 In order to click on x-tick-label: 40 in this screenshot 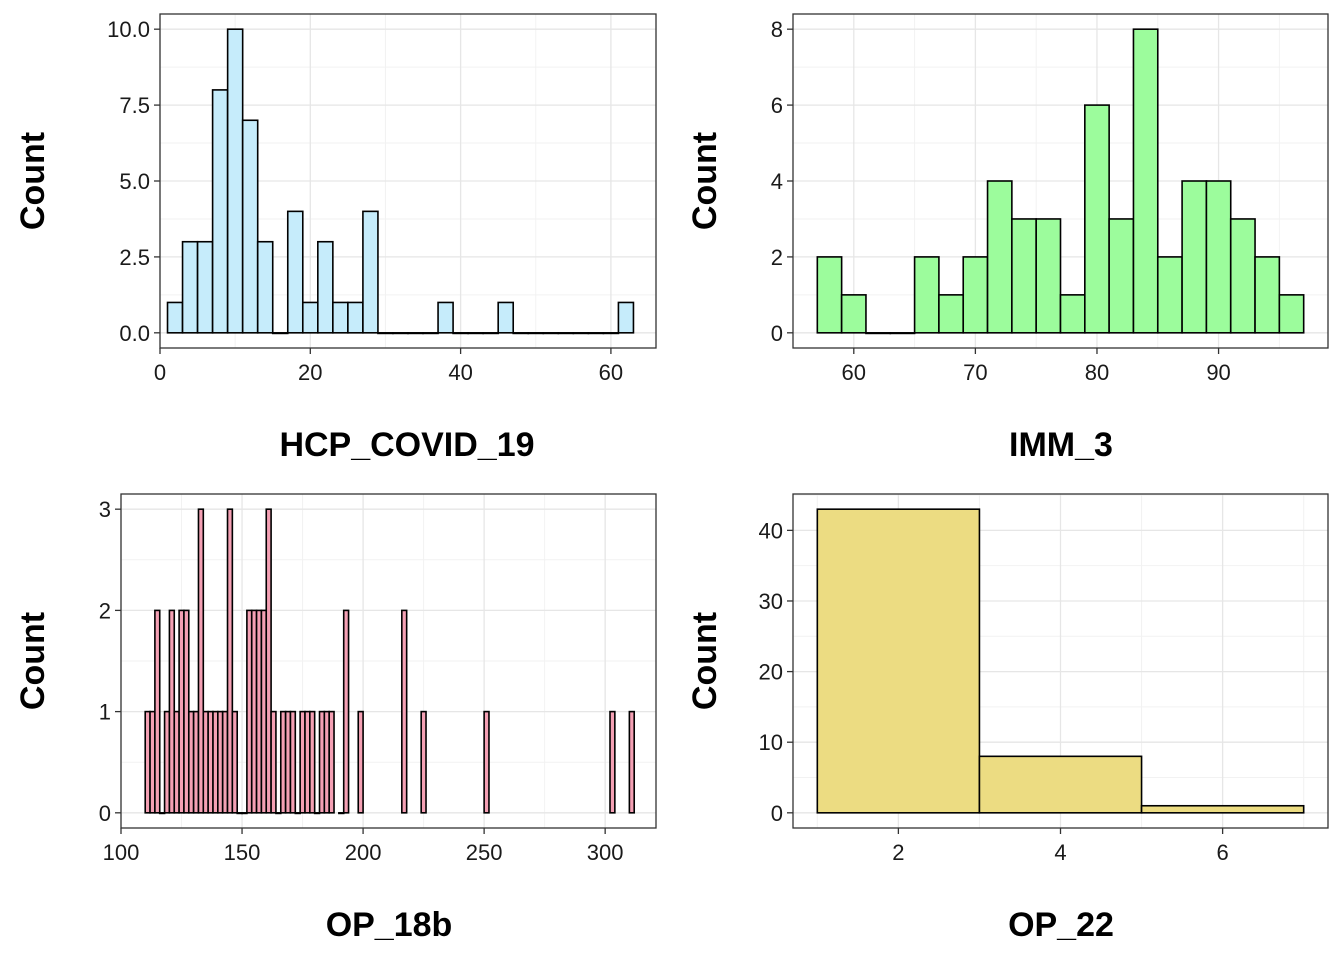, I will do `click(460, 372)`.